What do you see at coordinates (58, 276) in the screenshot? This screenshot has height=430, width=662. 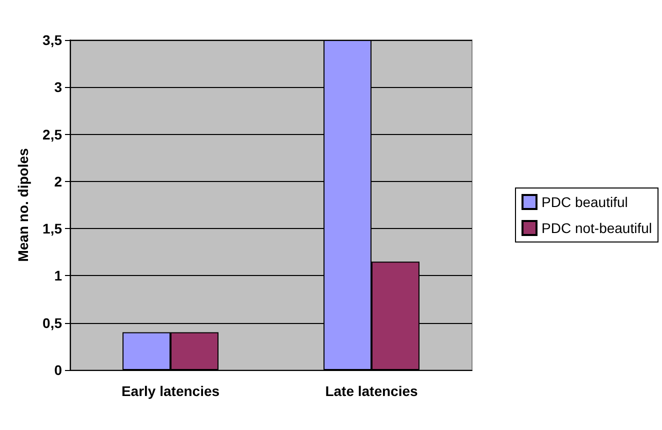 I see `y-tick-label: 1` at bounding box center [58, 276].